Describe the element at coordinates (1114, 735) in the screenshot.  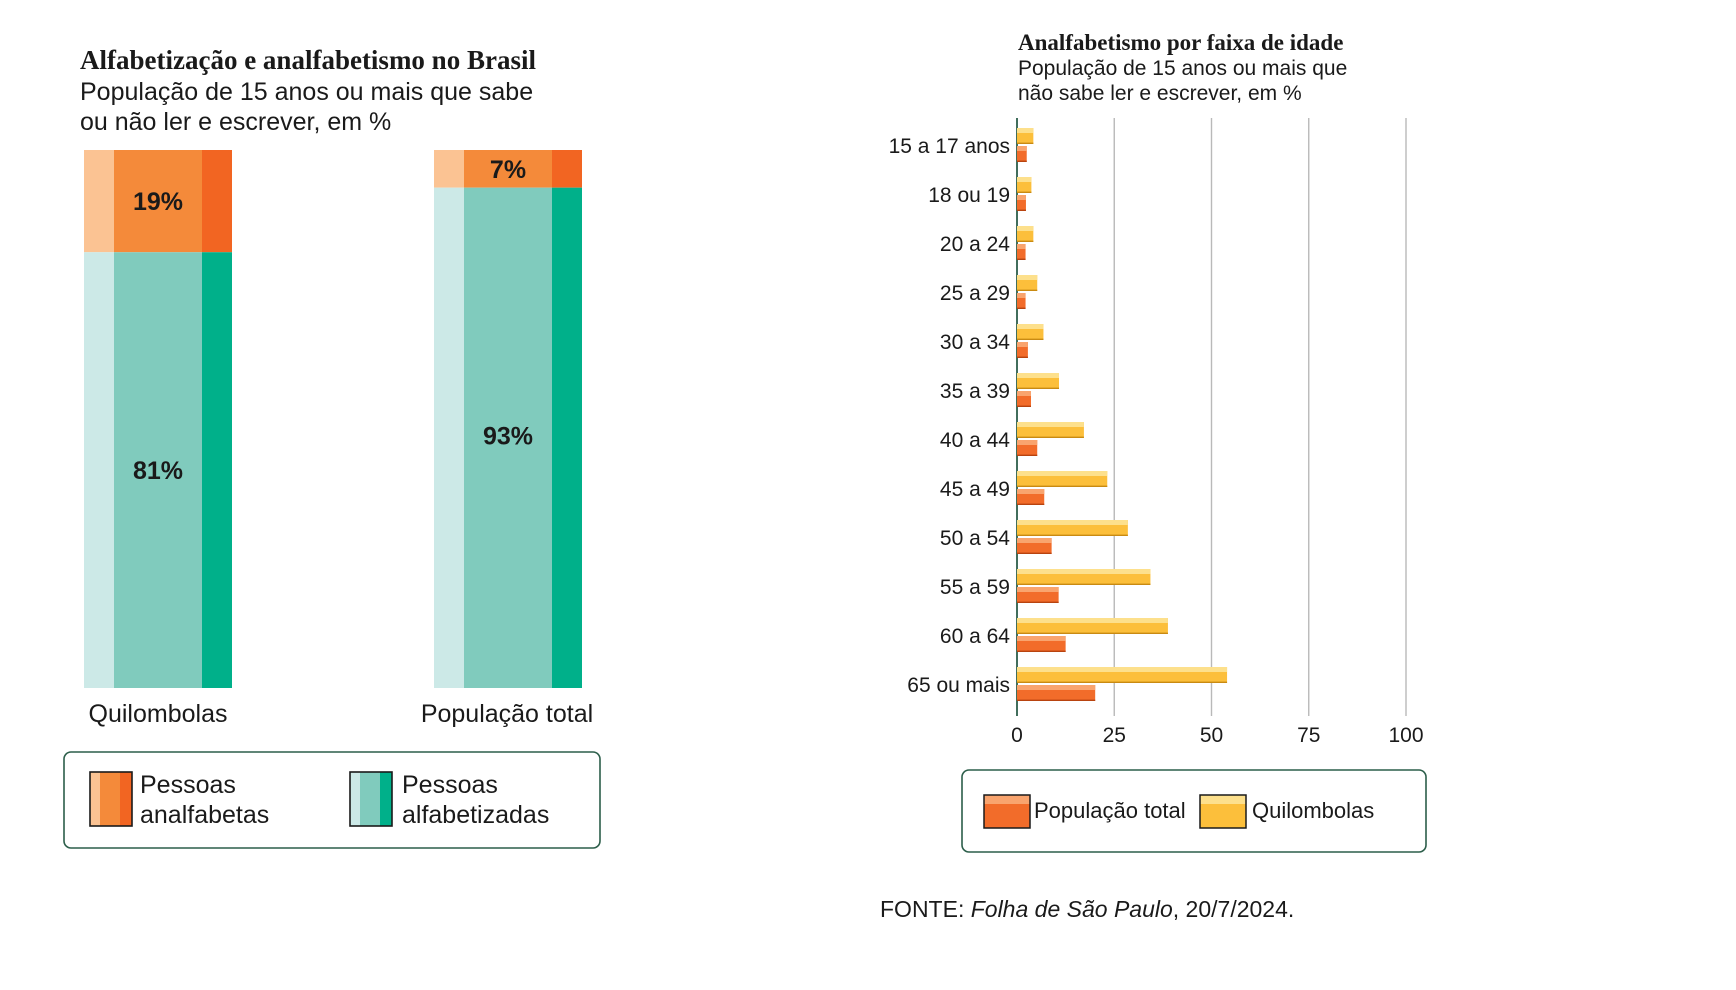
I see `x-tick-label-25: 25` at that location.